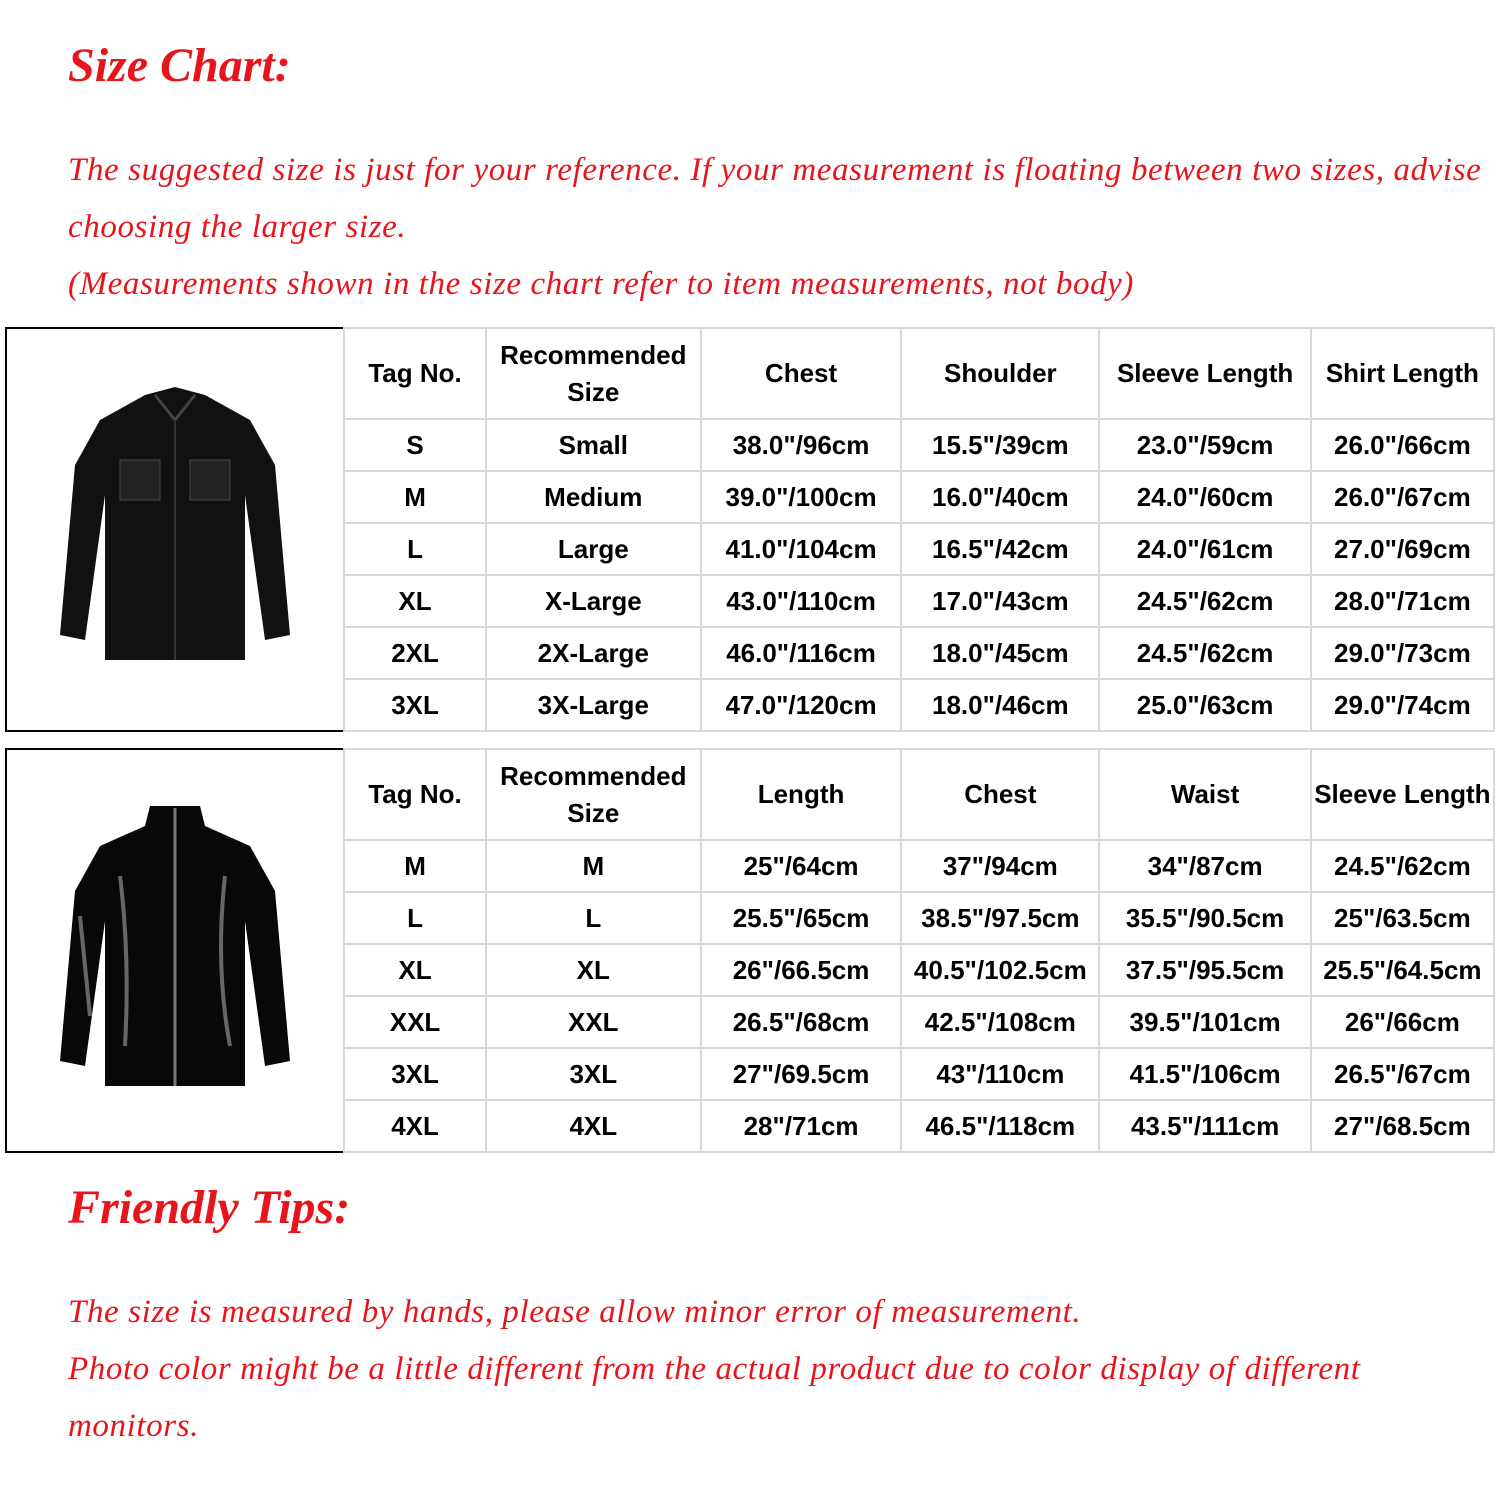  What do you see at coordinates (801, 918) in the screenshot?
I see `cell: 25.5"/65cm` at bounding box center [801, 918].